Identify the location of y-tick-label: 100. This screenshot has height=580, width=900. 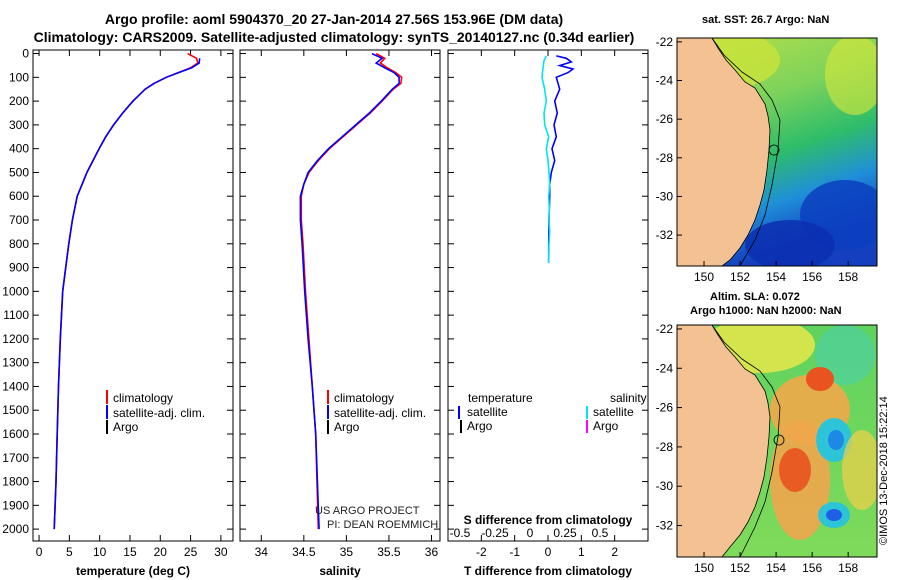
(19, 77).